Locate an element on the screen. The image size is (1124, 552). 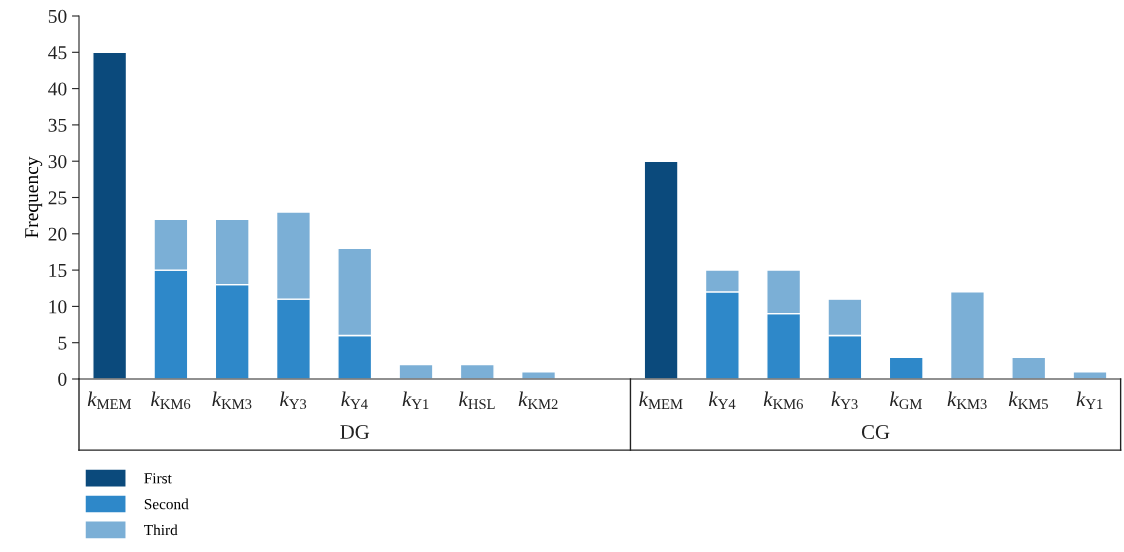
y-tick-label: 25 is located at coordinates (57, 198).